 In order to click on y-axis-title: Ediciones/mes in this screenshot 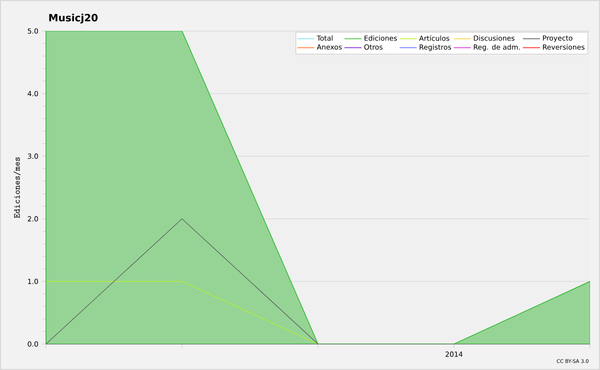, I will do `click(16, 187)`.